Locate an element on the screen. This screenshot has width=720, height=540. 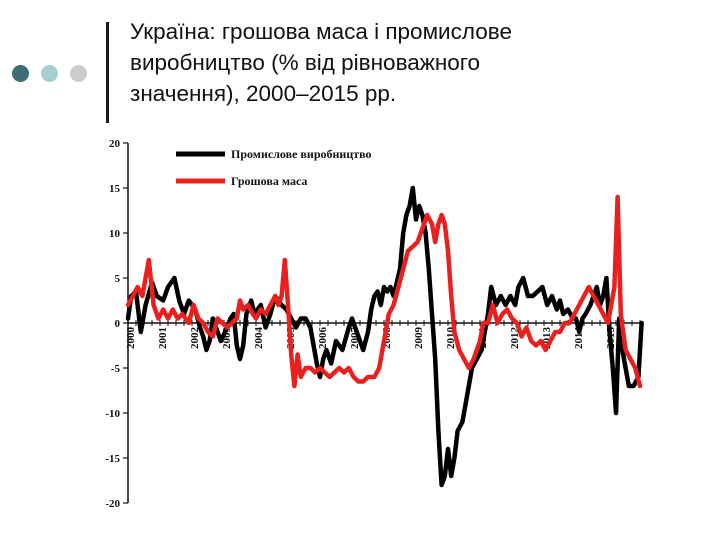
y-tick-label: 10 is located at coordinates (115, 234).